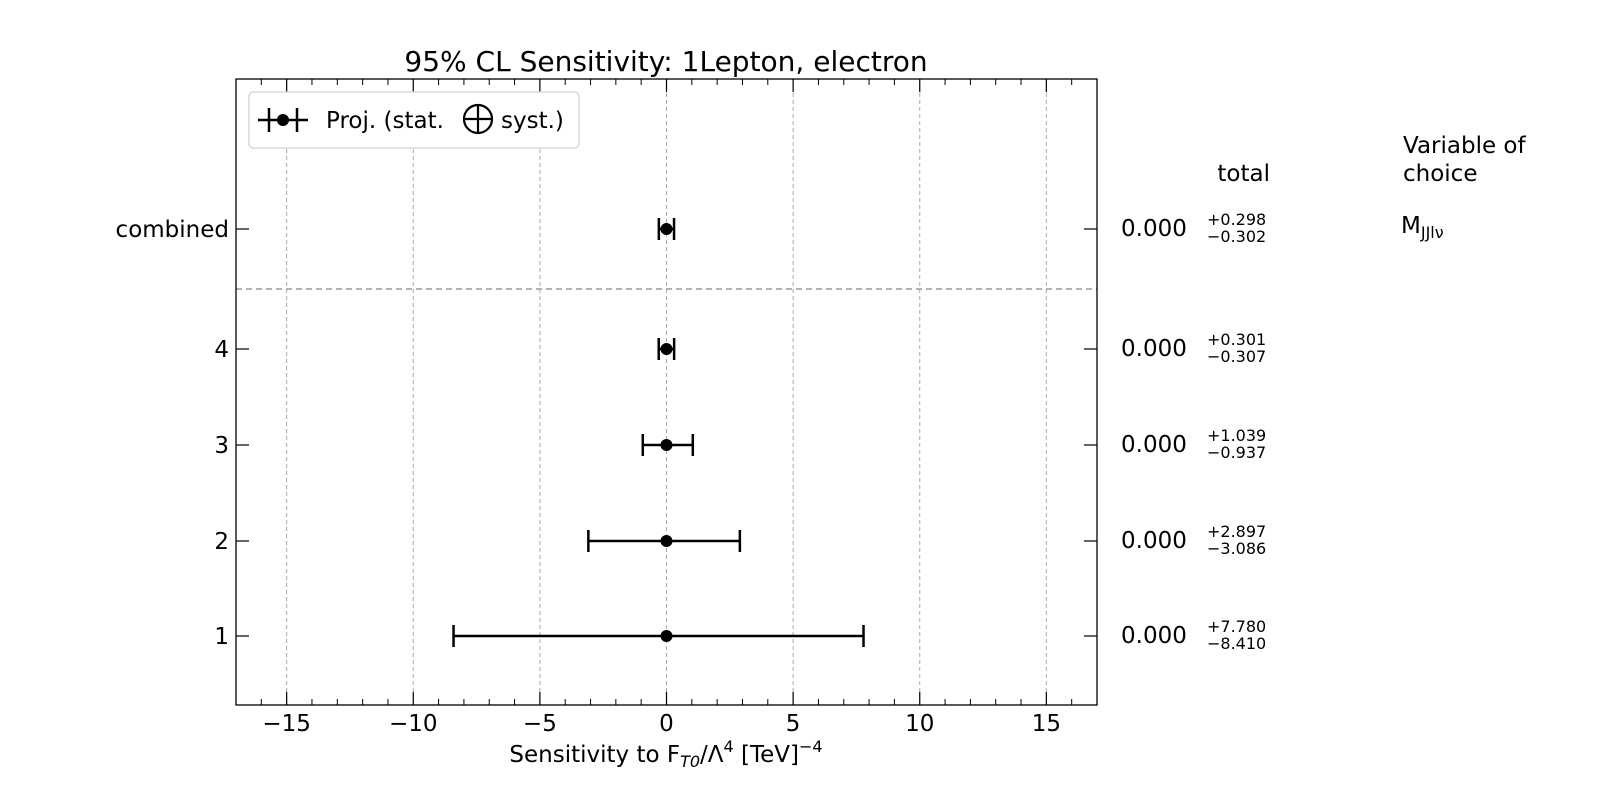 This screenshot has width=1600, height=800. Describe the element at coordinates (172, 433) in the screenshot. I see `y-tick-labels: combined 4 3 2 1` at that location.